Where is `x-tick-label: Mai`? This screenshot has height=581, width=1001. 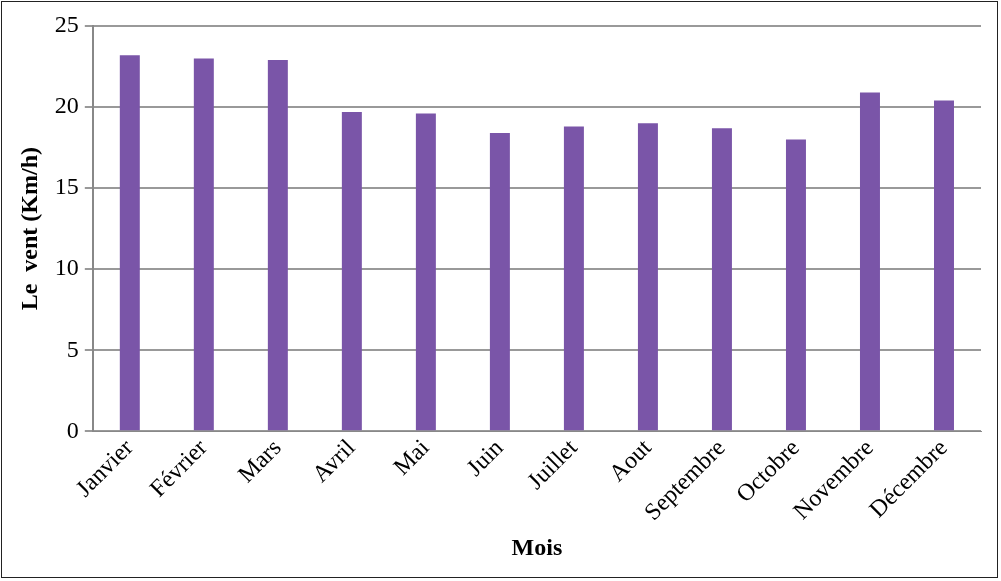
x-tick-label: Mai is located at coordinates (411, 456).